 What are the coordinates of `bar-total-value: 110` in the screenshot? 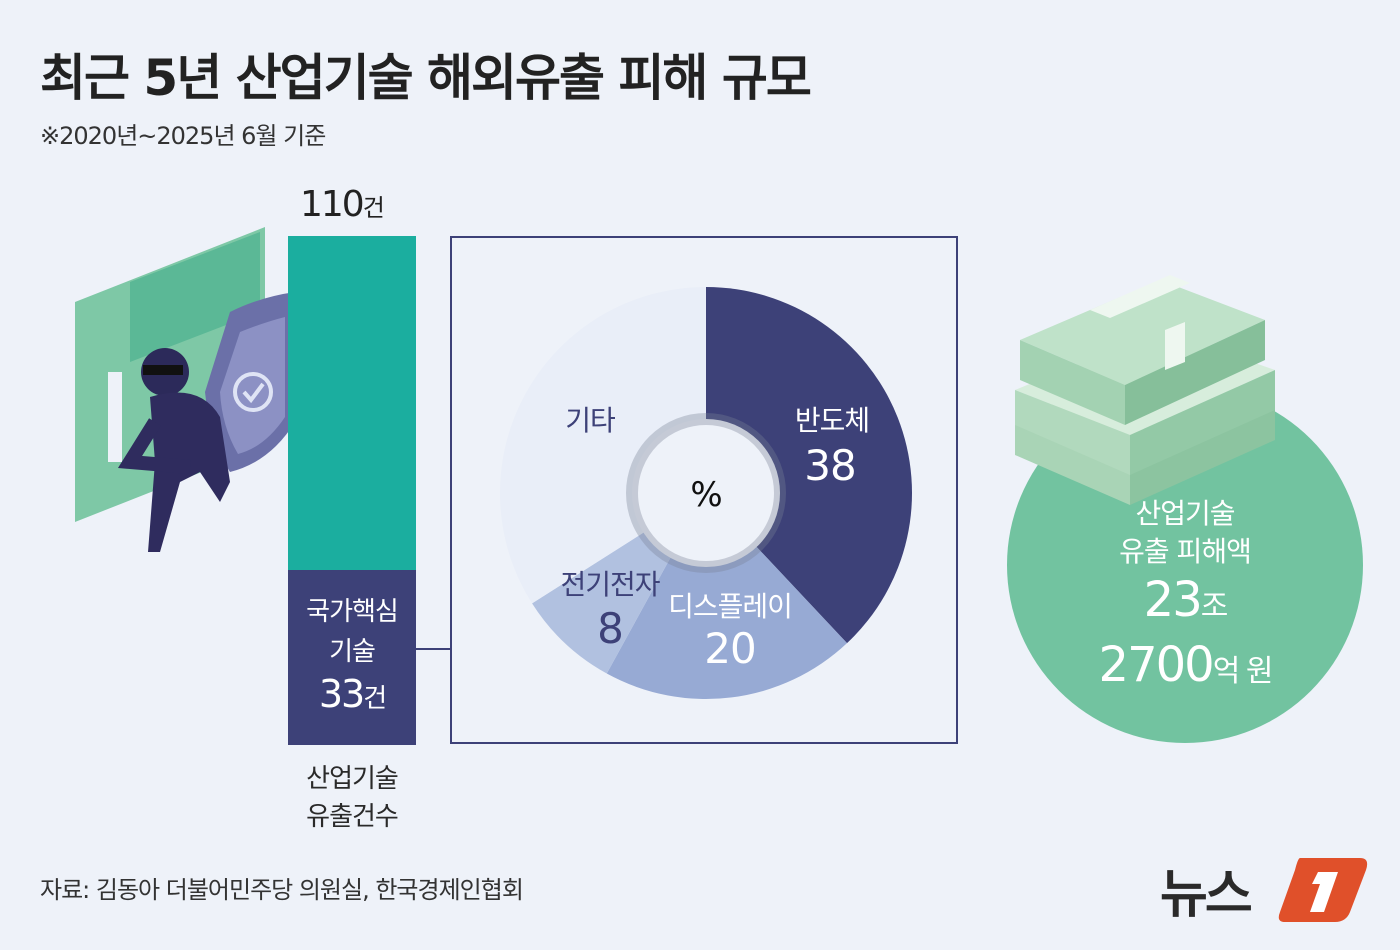 It's located at (332, 204).